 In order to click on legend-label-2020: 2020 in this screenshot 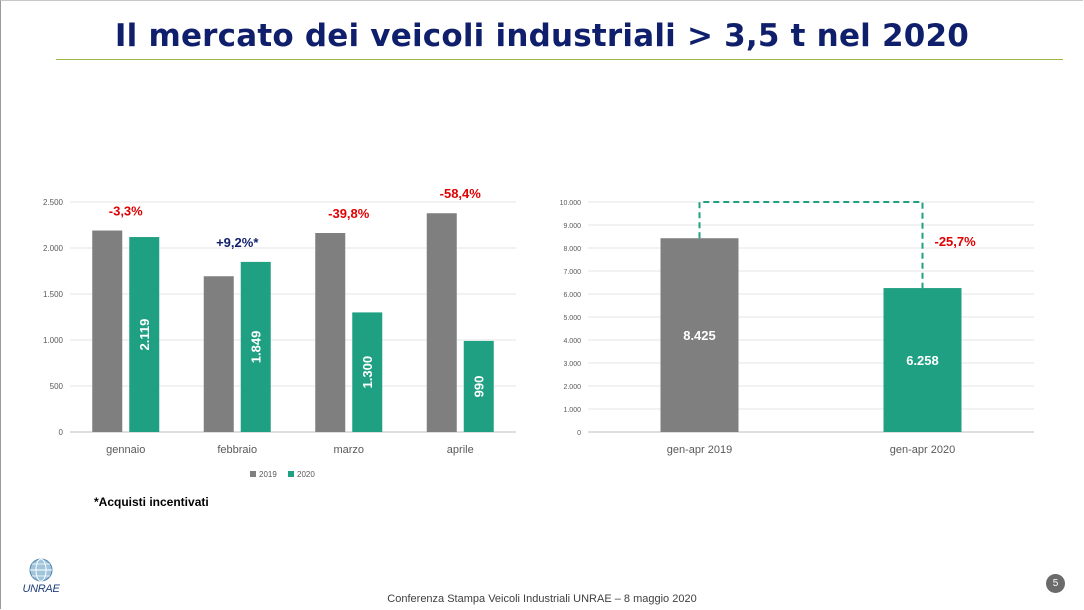, I will do `click(306, 474)`.